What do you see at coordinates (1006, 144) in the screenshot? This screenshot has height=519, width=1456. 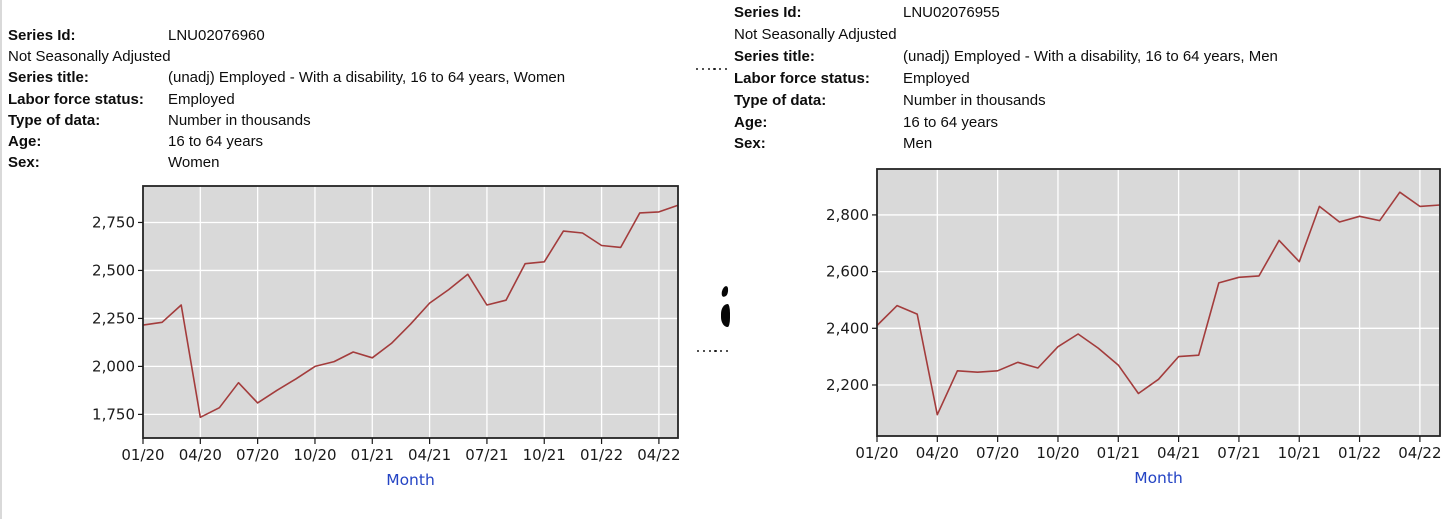 I see `meta-row: Sex: Men` at bounding box center [1006, 144].